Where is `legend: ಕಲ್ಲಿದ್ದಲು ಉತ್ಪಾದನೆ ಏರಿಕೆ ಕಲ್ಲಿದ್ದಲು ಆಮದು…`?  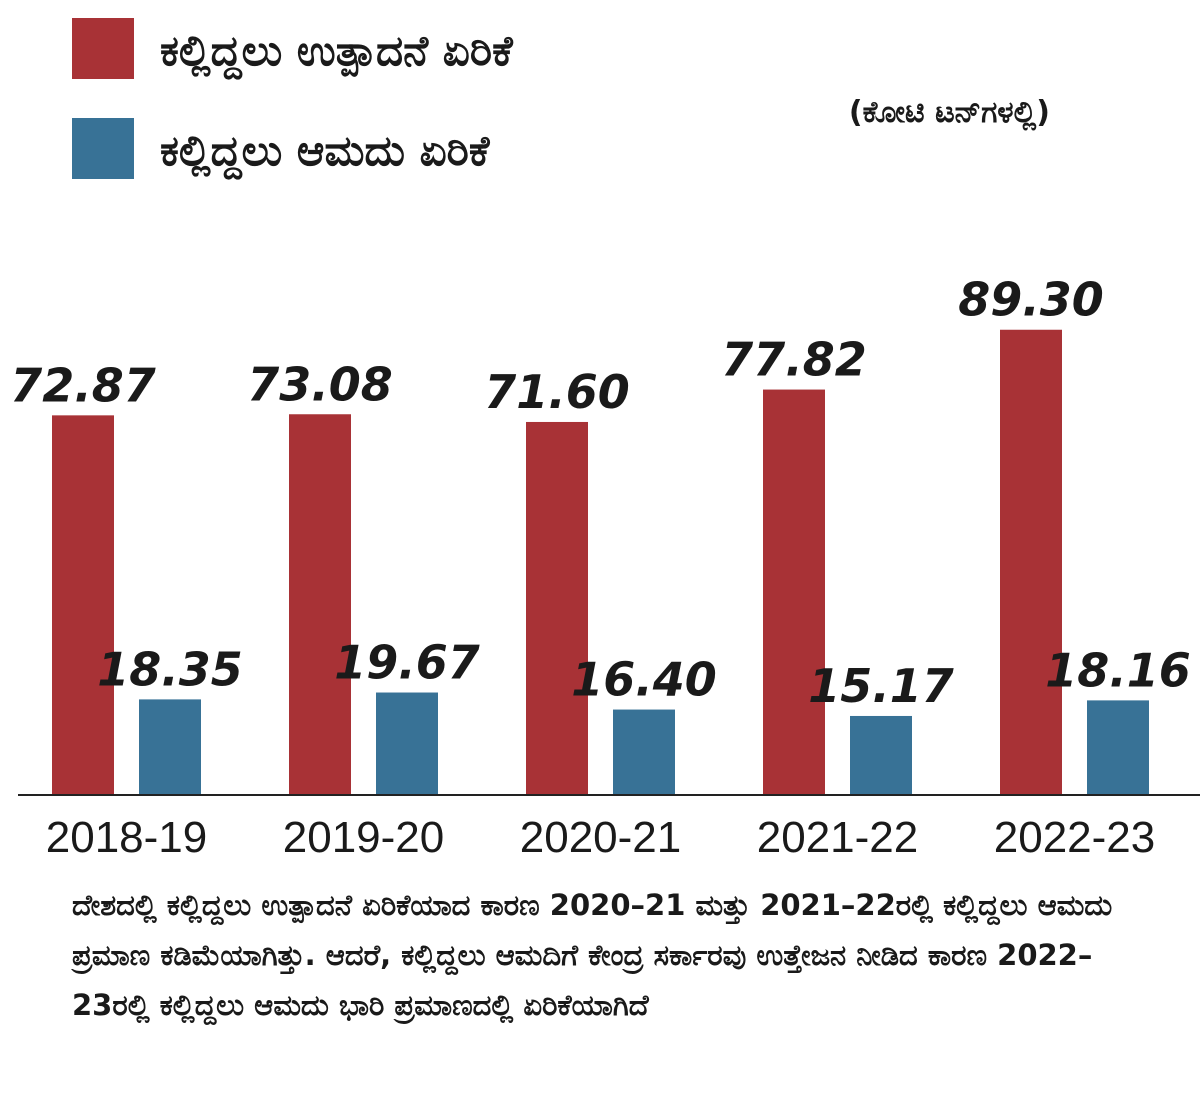
legend: ಕಲ್ಲಿದ್ದಲು ಉತ್ಪಾದನೆ ಏರಿಕೆ ಕಲ್ಲಿದ್ದಲು ಆಮದು… is located at coordinates (293, 99).